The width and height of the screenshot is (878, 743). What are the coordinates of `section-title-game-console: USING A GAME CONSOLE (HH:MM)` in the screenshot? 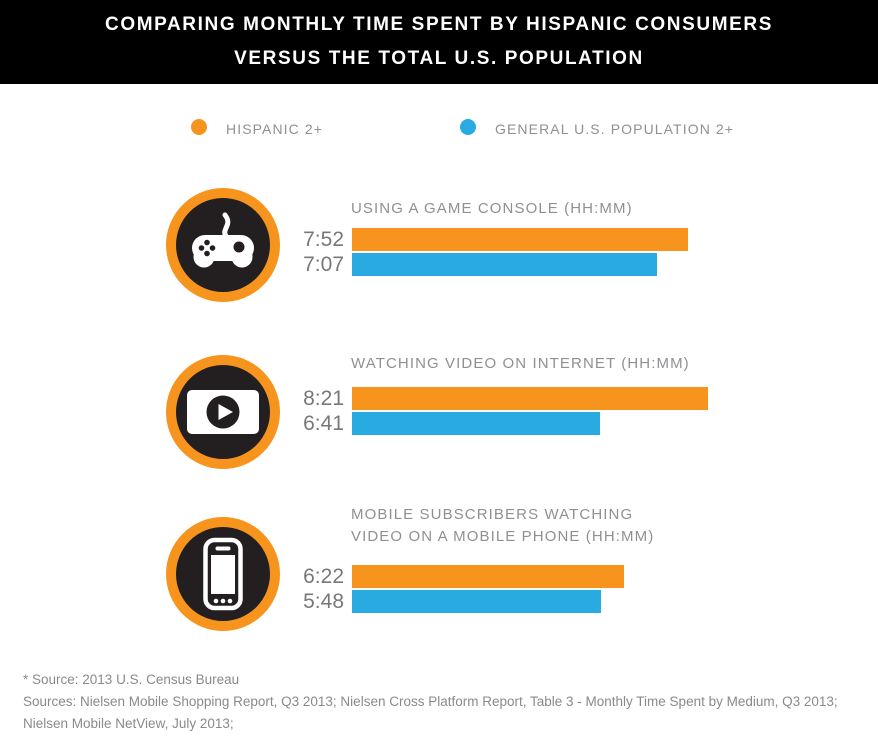 It's located at (492, 209).